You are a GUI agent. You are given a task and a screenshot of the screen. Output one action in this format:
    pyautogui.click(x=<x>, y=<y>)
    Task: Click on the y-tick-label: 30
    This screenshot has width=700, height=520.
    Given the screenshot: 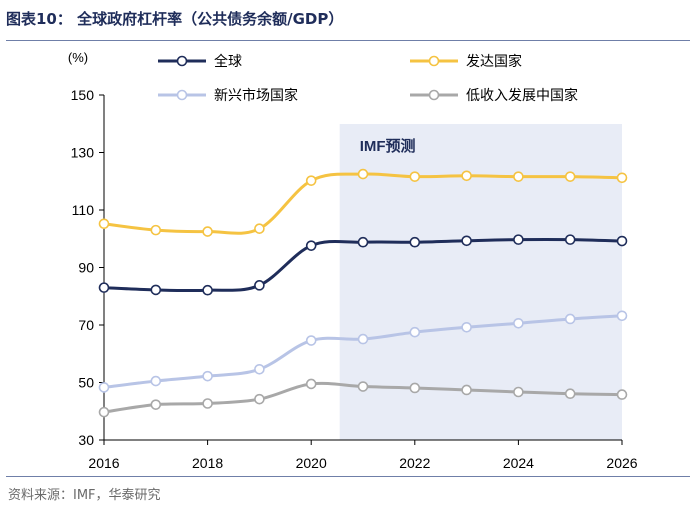 What is the action you would take?
    pyautogui.click(x=86, y=440)
    